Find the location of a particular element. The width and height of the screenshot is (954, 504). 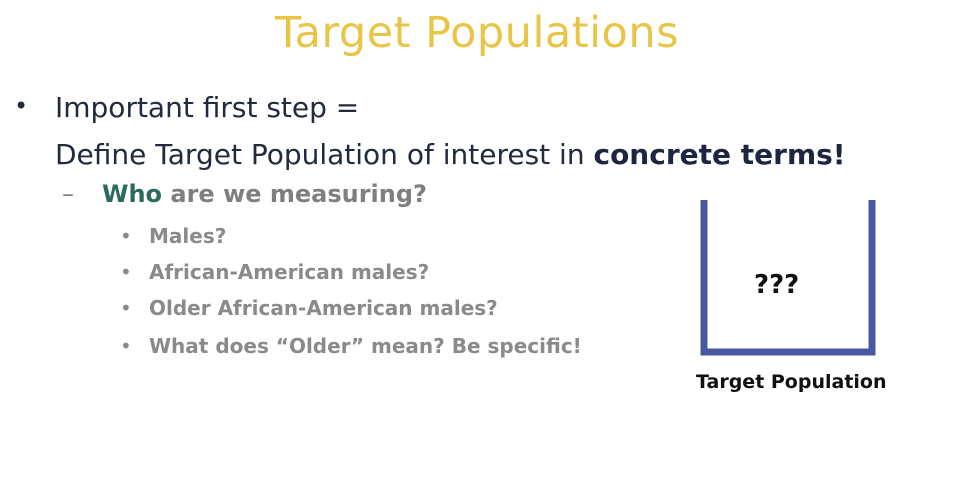

unknown-population-label: ??? is located at coordinates (777, 285).